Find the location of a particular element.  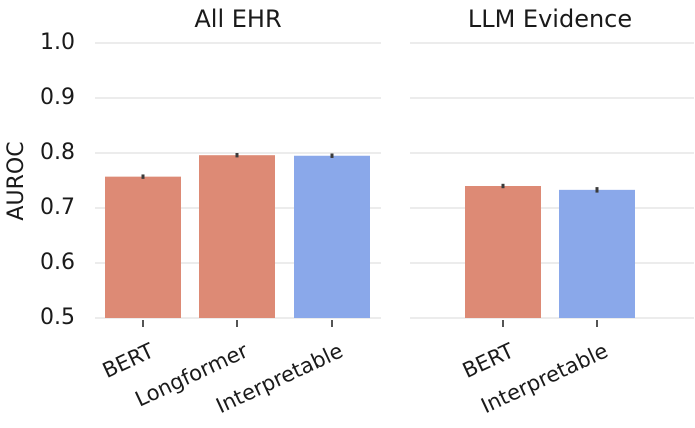

panel-title: All EHR is located at coordinates (237, 19).